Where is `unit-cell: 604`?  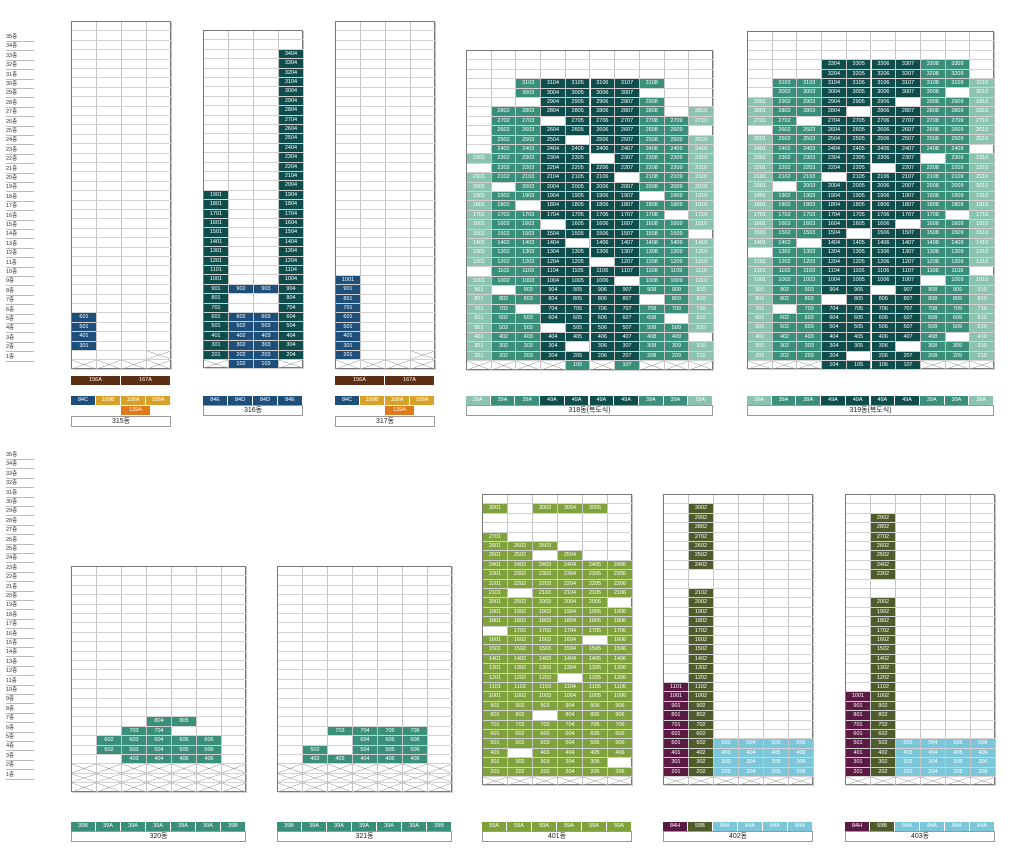
unit-cell: 604 is located at coordinates (553, 319).